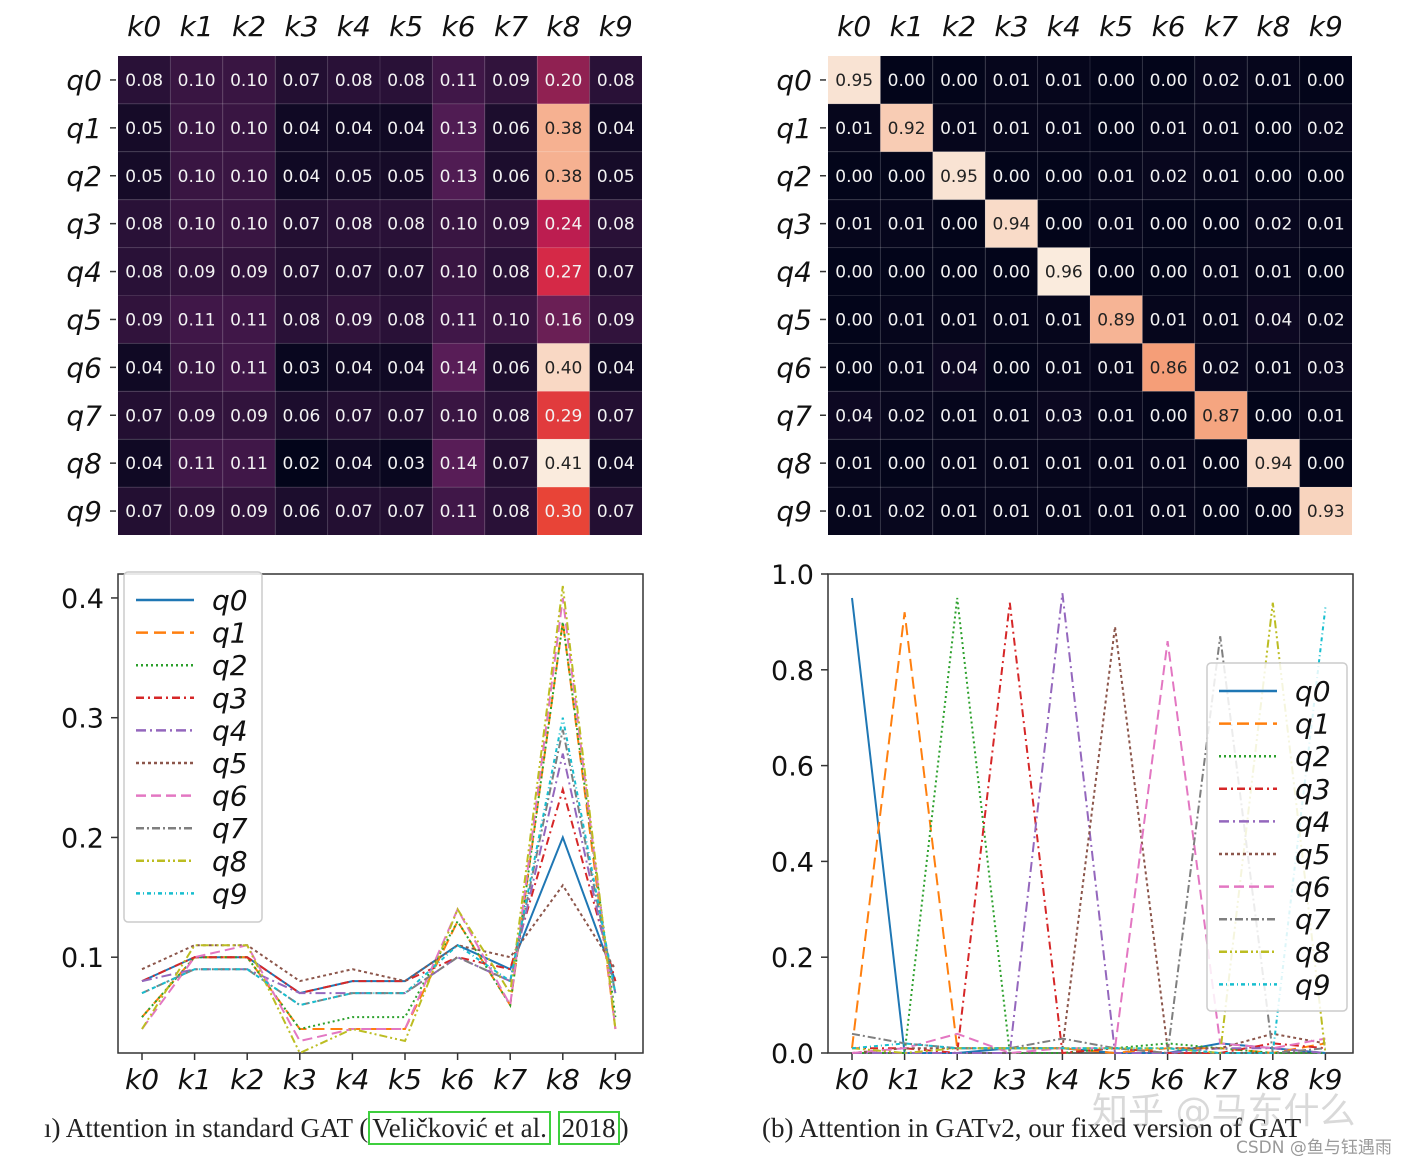 The height and width of the screenshot is (1162, 1424). What do you see at coordinates (563, 320) in the screenshot?
I see `heatmap-cell-value: 0.16` at bounding box center [563, 320].